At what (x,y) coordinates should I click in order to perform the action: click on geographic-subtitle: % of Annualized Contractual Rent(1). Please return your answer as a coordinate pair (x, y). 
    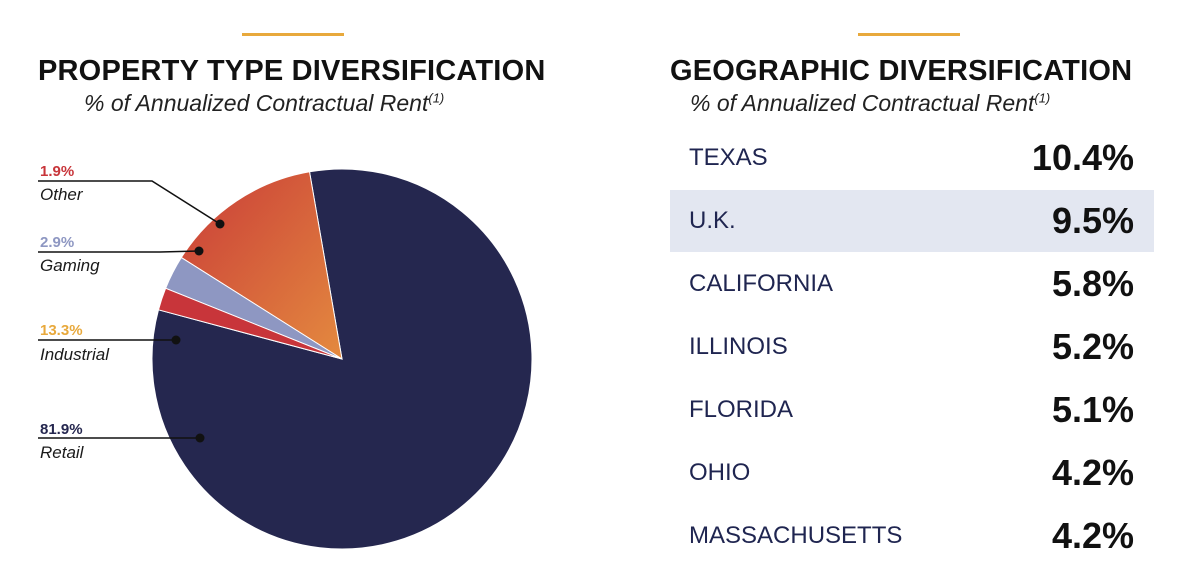
    Looking at the image, I should click on (870, 103).